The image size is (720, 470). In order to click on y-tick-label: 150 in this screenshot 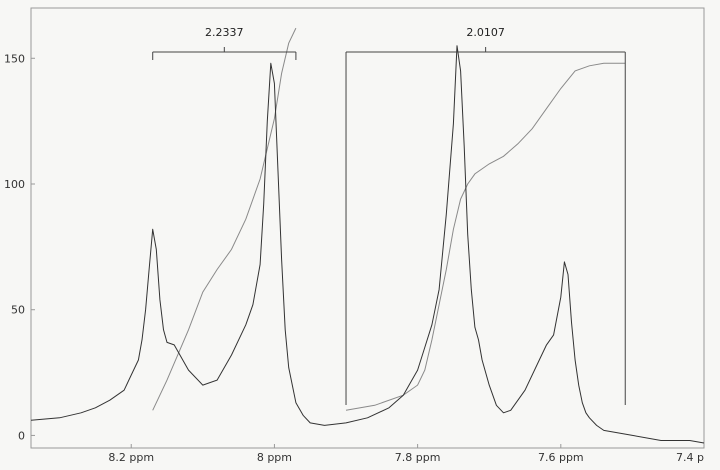, I will do `click(14, 58)`.